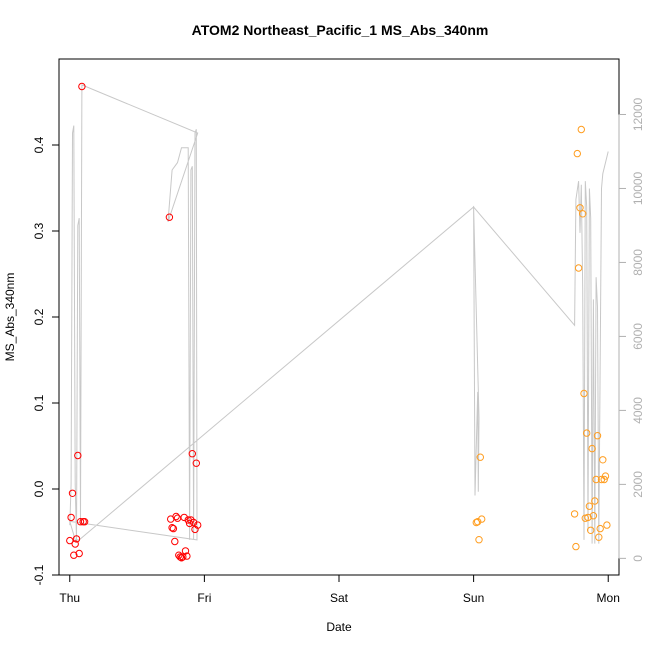 Image resolution: width=650 pixels, height=650 pixels. Describe the element at coordinates (638, 410) in the screenshot. I see `y2-tick-label: 4000` at that location.